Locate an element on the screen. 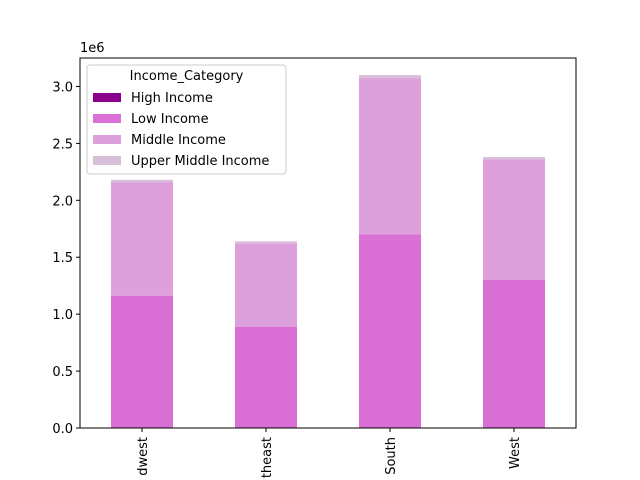 This screenshot has width=640, height=480. x-tick-label: dwest is located at coordinates (143, 456).